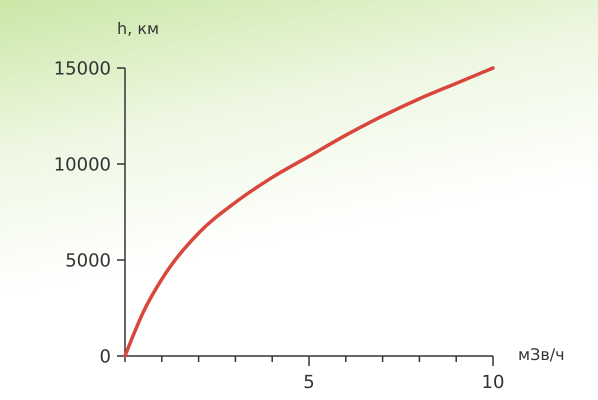 The image size is (598, 400). What do you see at coordinates (82, 69) in the screenshot?
I see `y-tick-label: 15000` at bounding box center [82, 69].